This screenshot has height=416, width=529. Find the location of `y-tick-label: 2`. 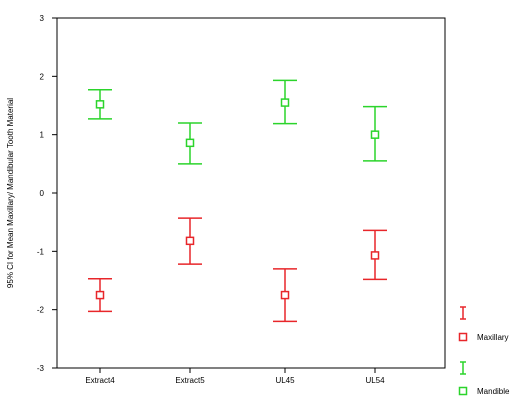

y-tick-label: 2 is located at coordinates (42, 76).